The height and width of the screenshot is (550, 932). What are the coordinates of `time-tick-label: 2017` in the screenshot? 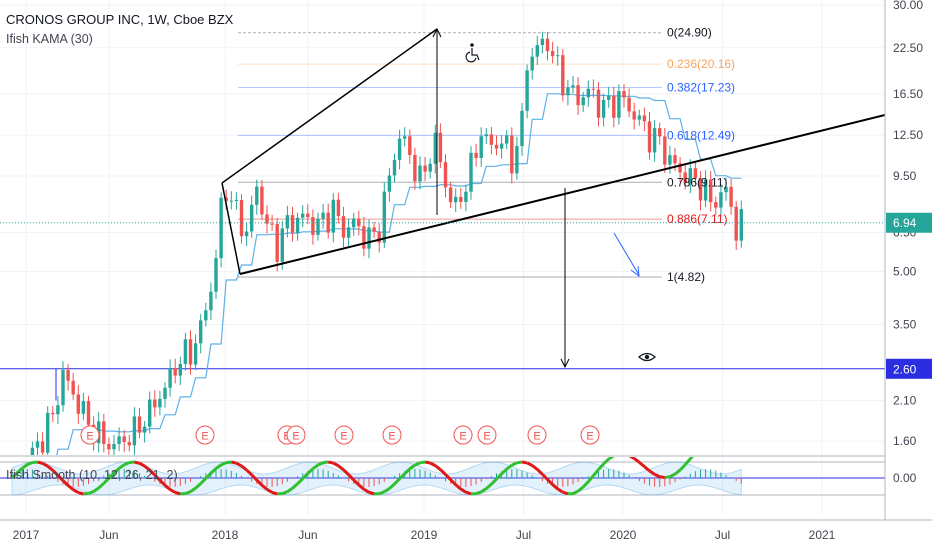 It's located at (26, 535).